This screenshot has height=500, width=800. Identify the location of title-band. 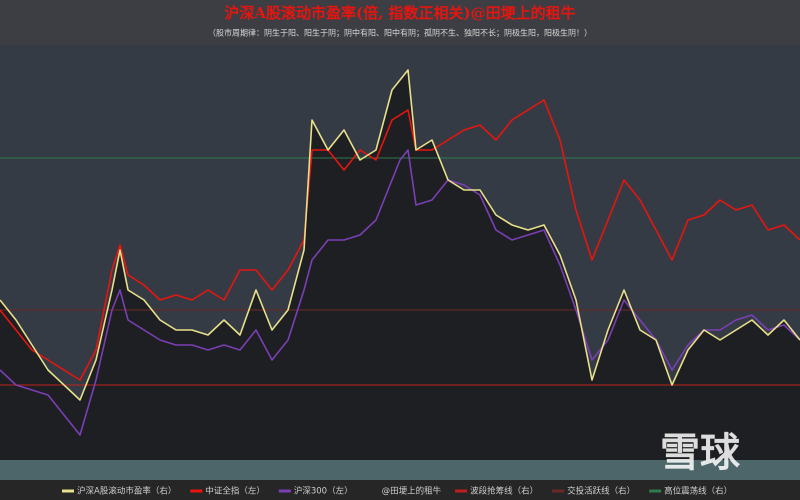
(400, 22).